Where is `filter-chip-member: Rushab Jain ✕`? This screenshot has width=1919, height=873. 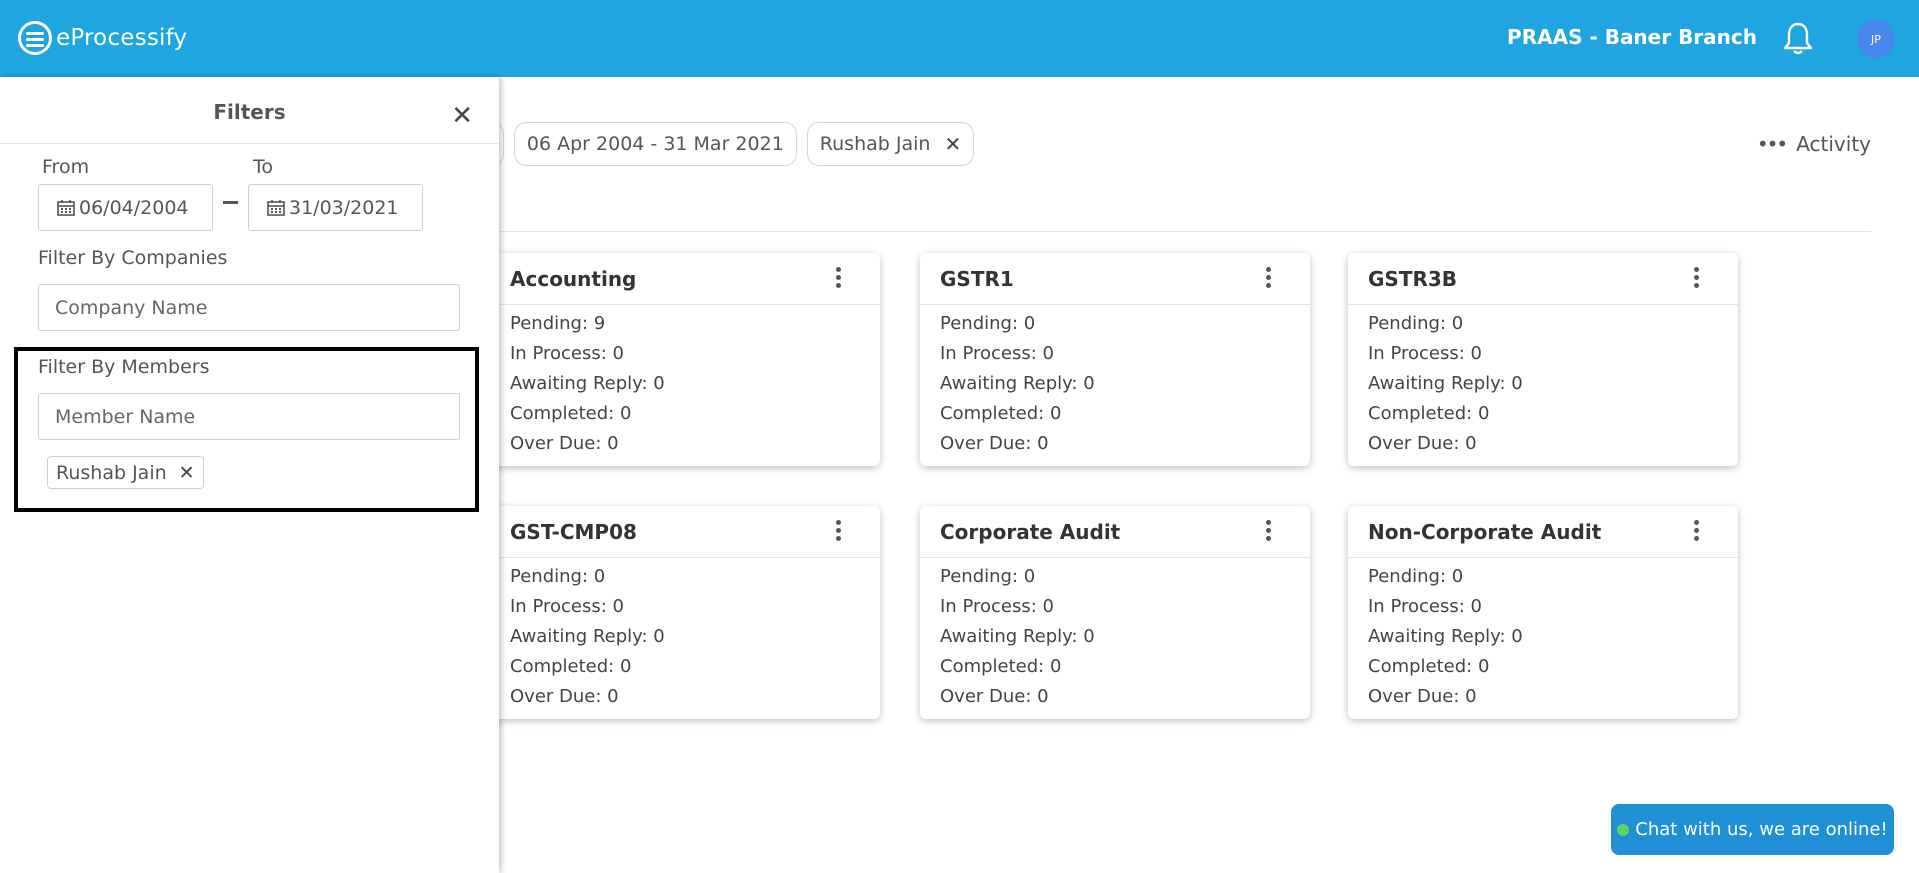 filter-chip-member: Rushab Jain ✕ is located at coordinates (890, 144).